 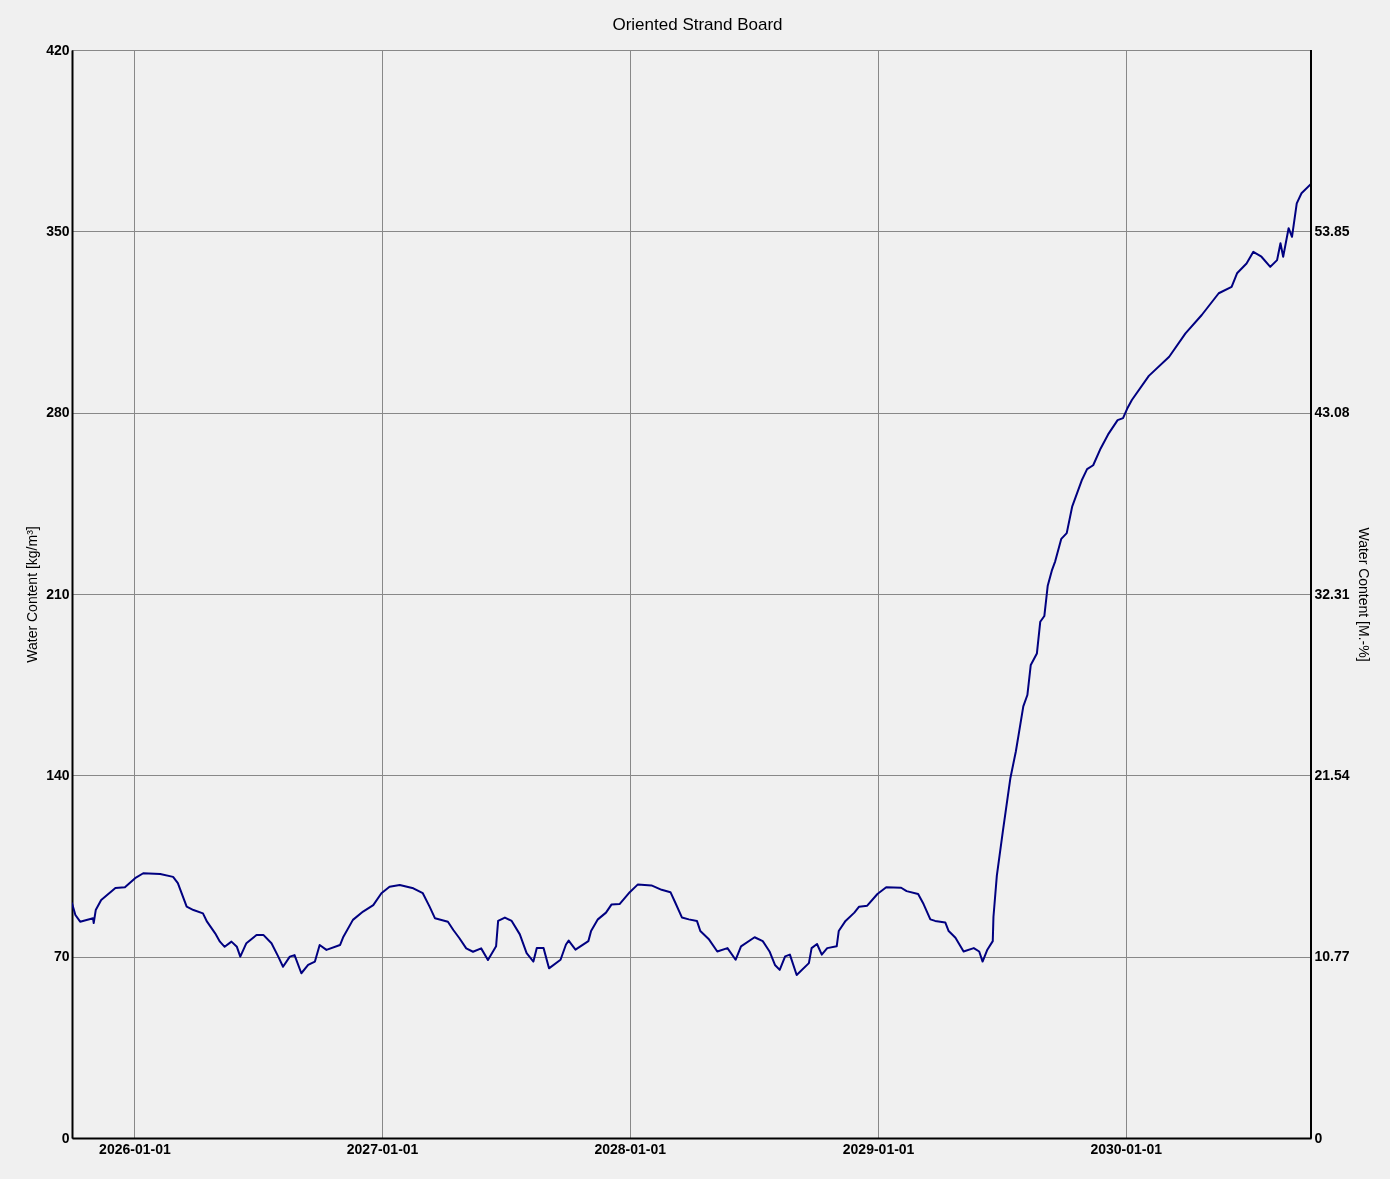 What do you see at coordinates (61, 956) in the screenshot?
I see `y-tick-label: 70` at bounding box center [61, 956].